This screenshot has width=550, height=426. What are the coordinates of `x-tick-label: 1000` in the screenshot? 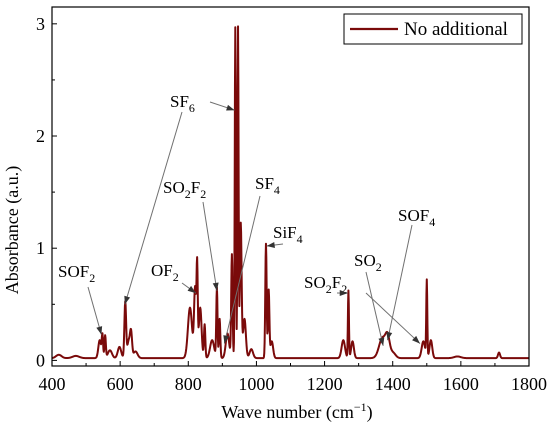 It's located at (256, 384).